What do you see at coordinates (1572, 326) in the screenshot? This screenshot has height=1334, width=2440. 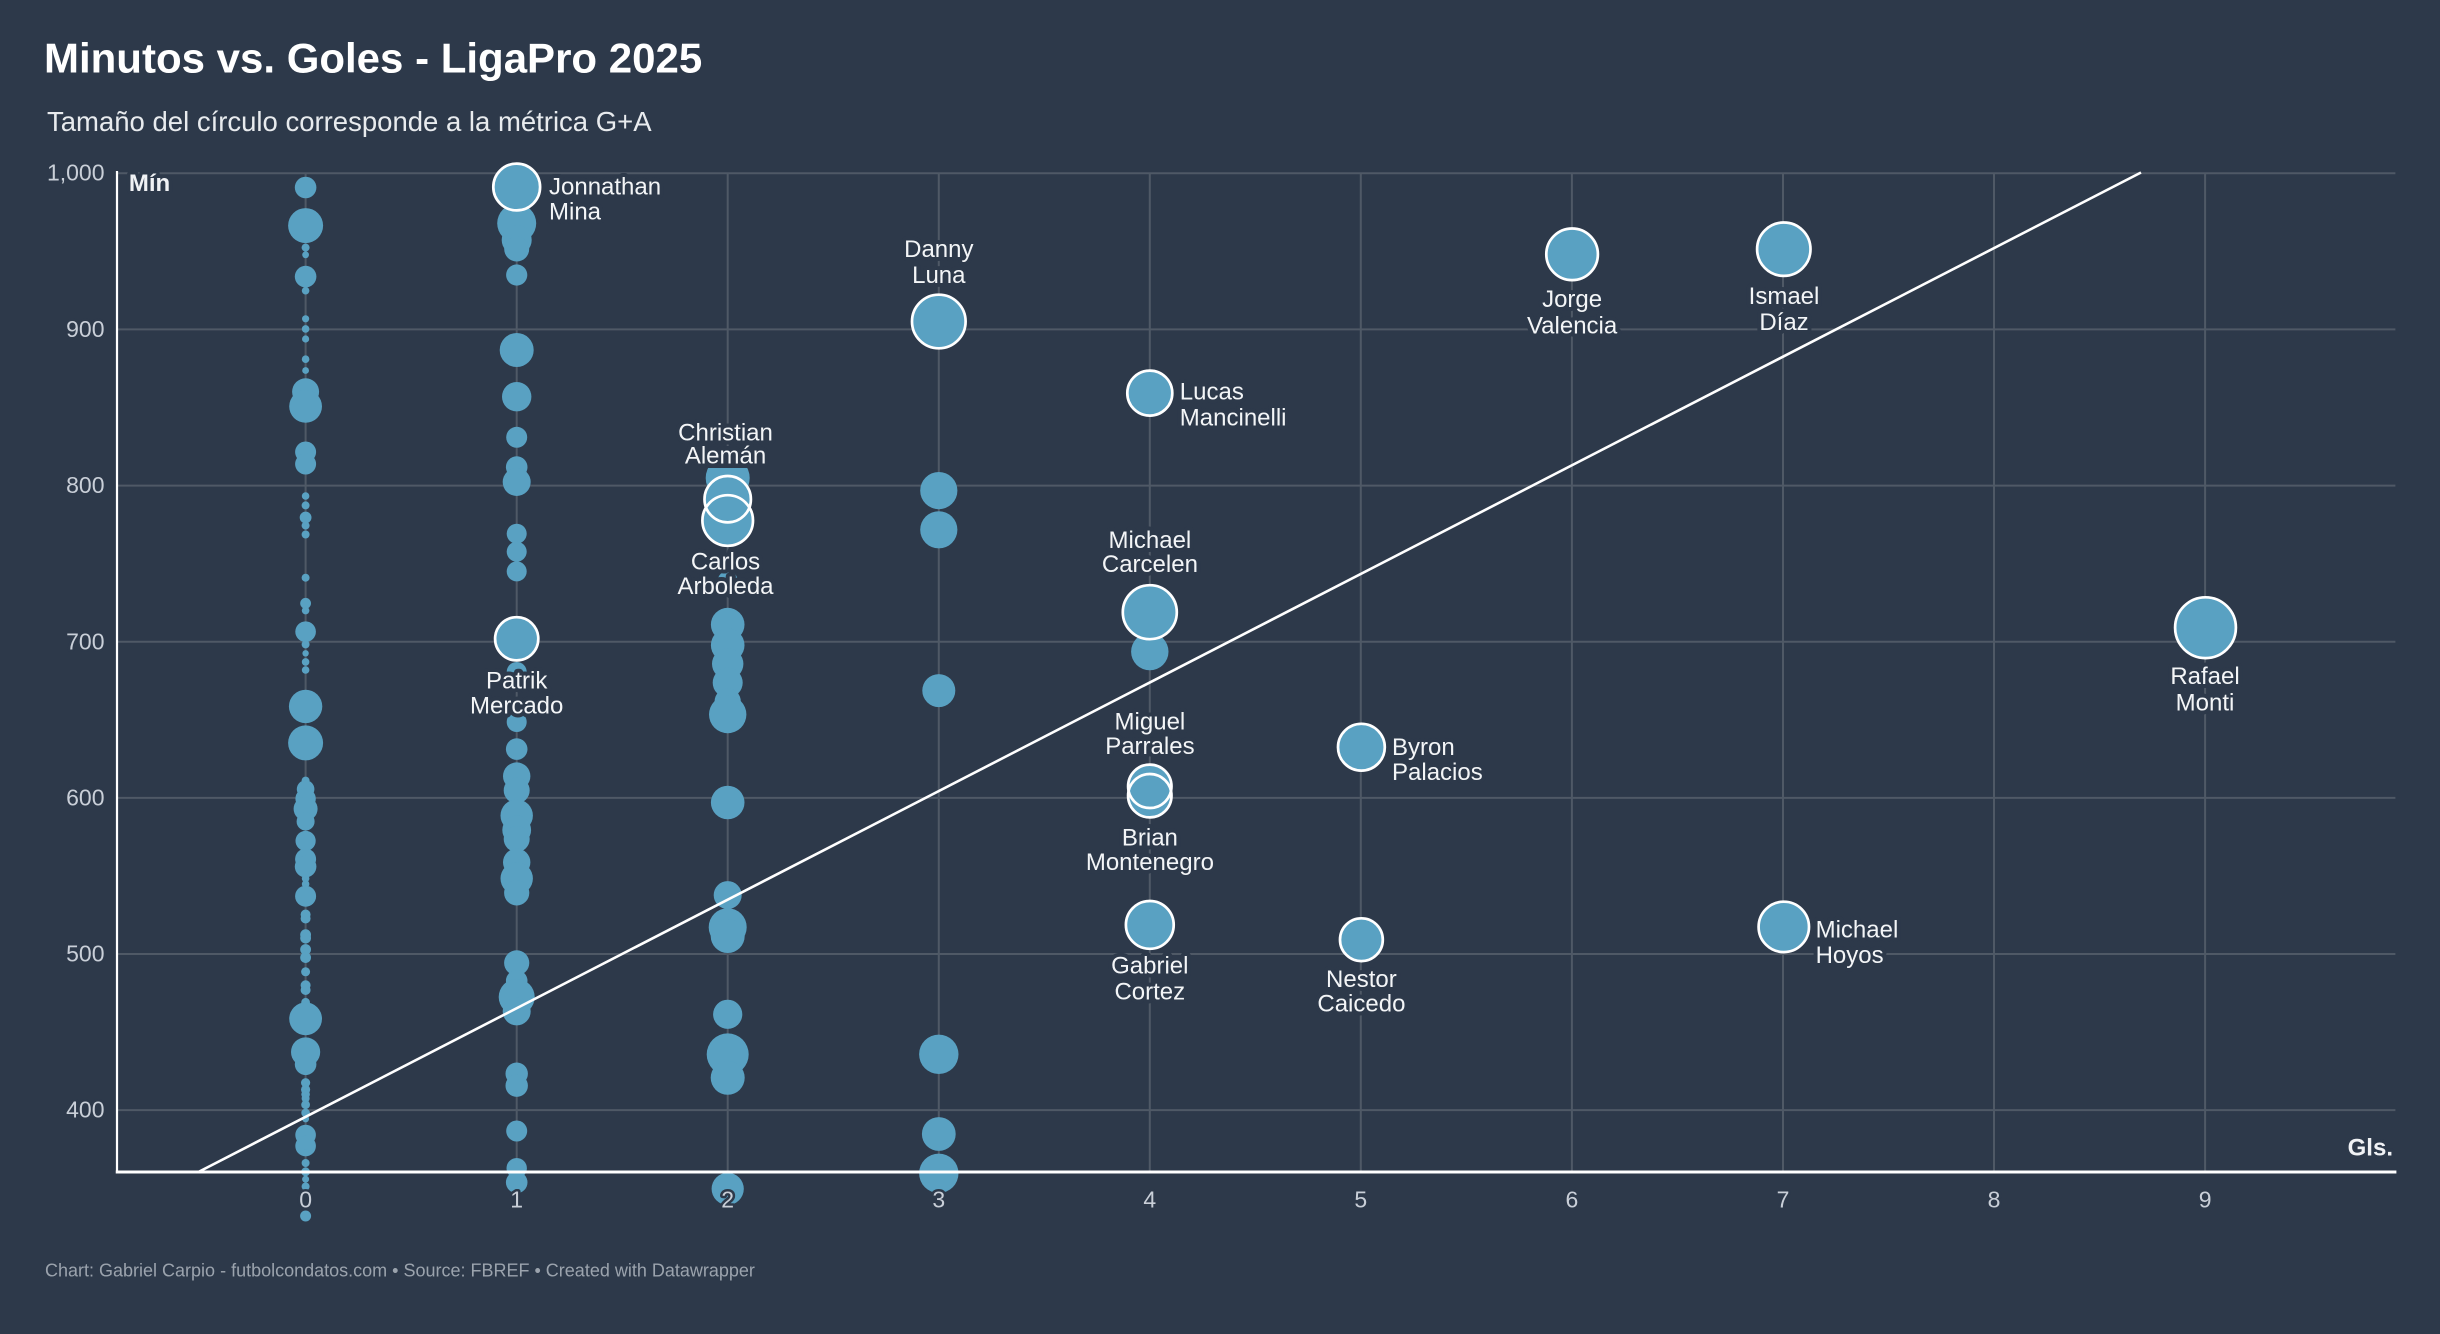 I see `svg-text: Valencia` at bounding box center [1572, 326].